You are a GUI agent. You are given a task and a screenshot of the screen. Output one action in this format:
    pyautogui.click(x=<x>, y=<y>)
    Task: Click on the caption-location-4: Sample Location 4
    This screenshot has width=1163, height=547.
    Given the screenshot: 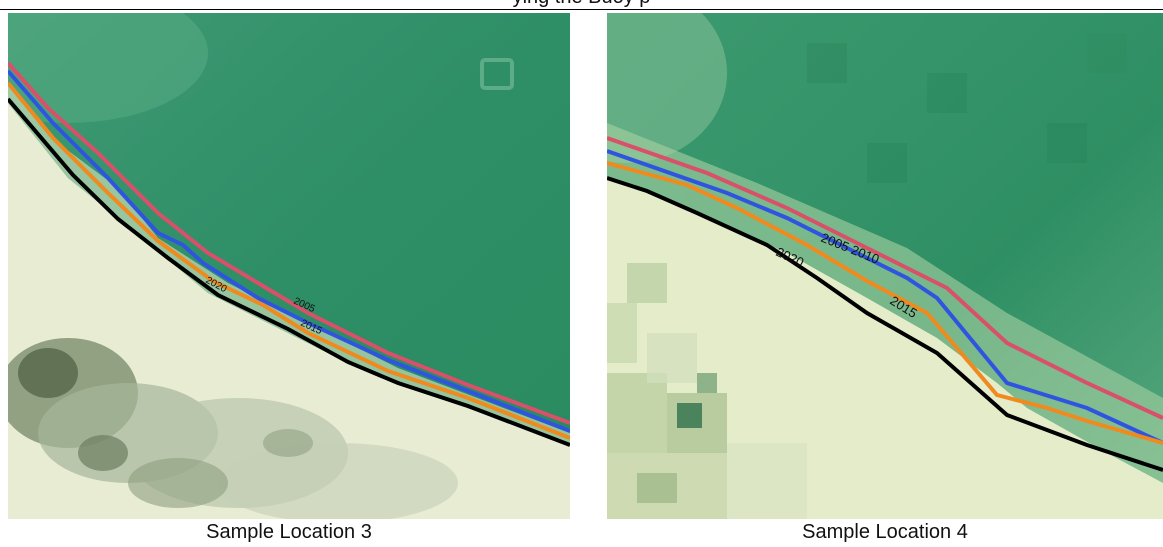 What is the action you would take?
    pyautogui.click(x=885, y=532)
    